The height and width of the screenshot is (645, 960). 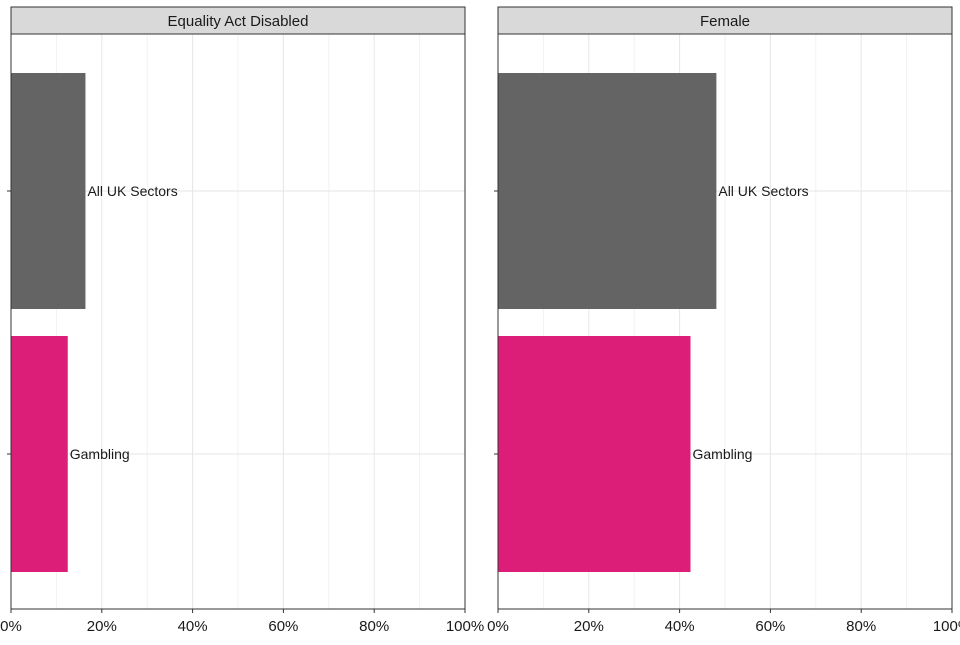 I want to click on panel-1-x-tick-label: 40%, so click(x=193, y=626).